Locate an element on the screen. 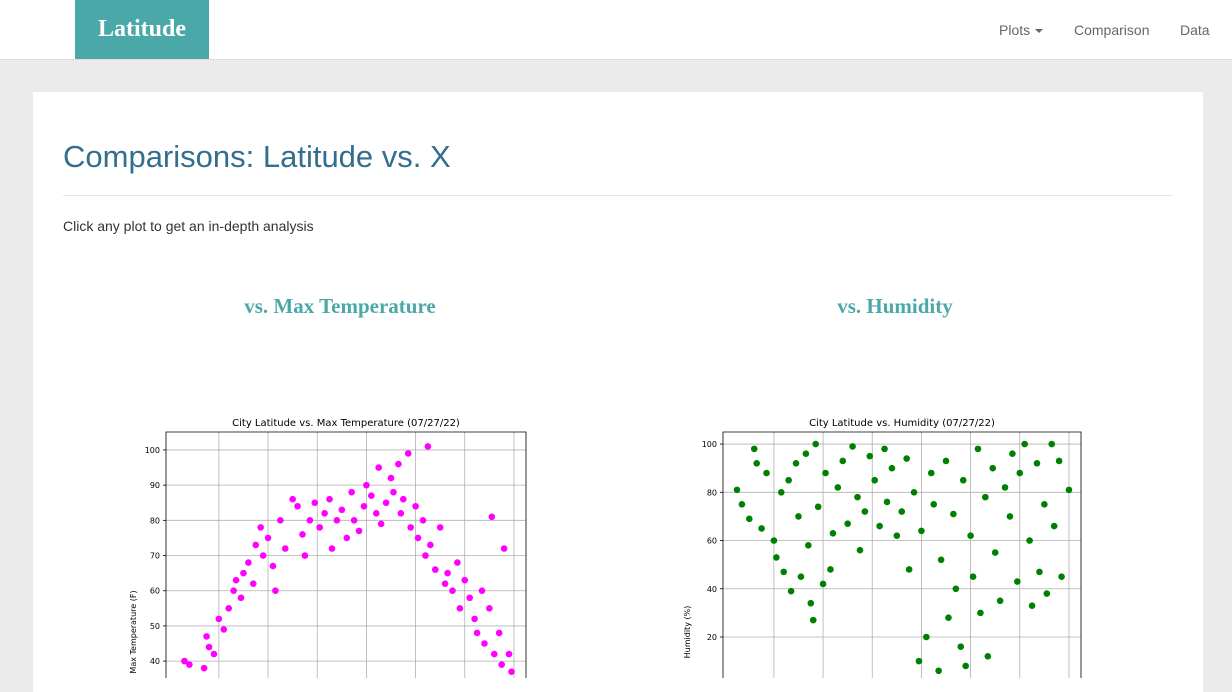  axes-frame is located at coordinates (902, 554).